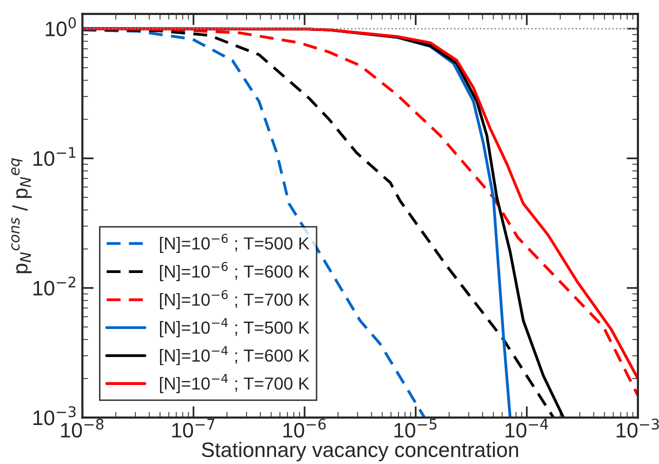  Describe the element at coordinates (360, 452) in the screenshot. I see `x-axis-title: Stationnary vacancy concentration` at that location.